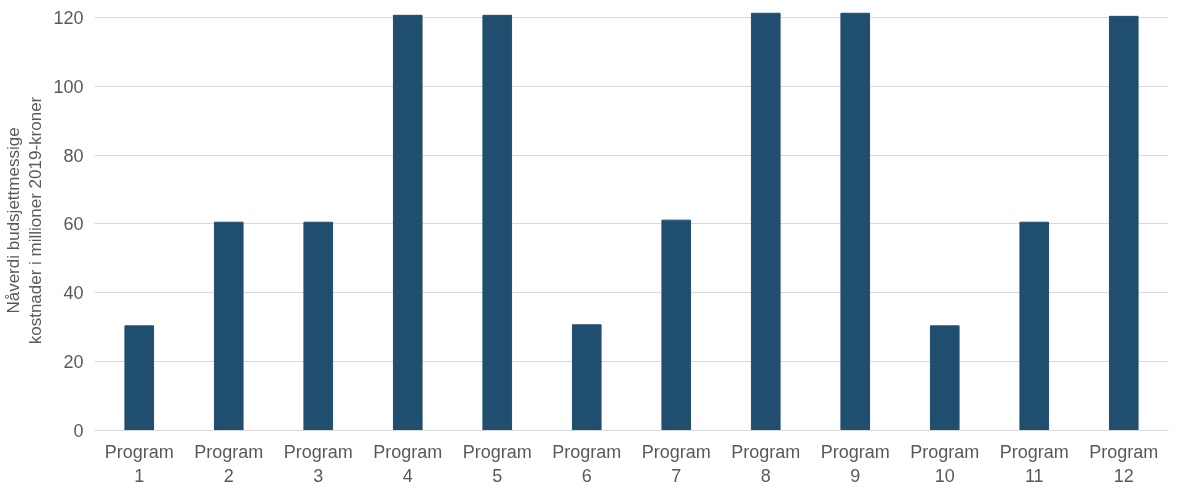 The width and height of the screenshot is (1178, 488). I want to click on x-tick-label: Program 10, so click(945, 463).